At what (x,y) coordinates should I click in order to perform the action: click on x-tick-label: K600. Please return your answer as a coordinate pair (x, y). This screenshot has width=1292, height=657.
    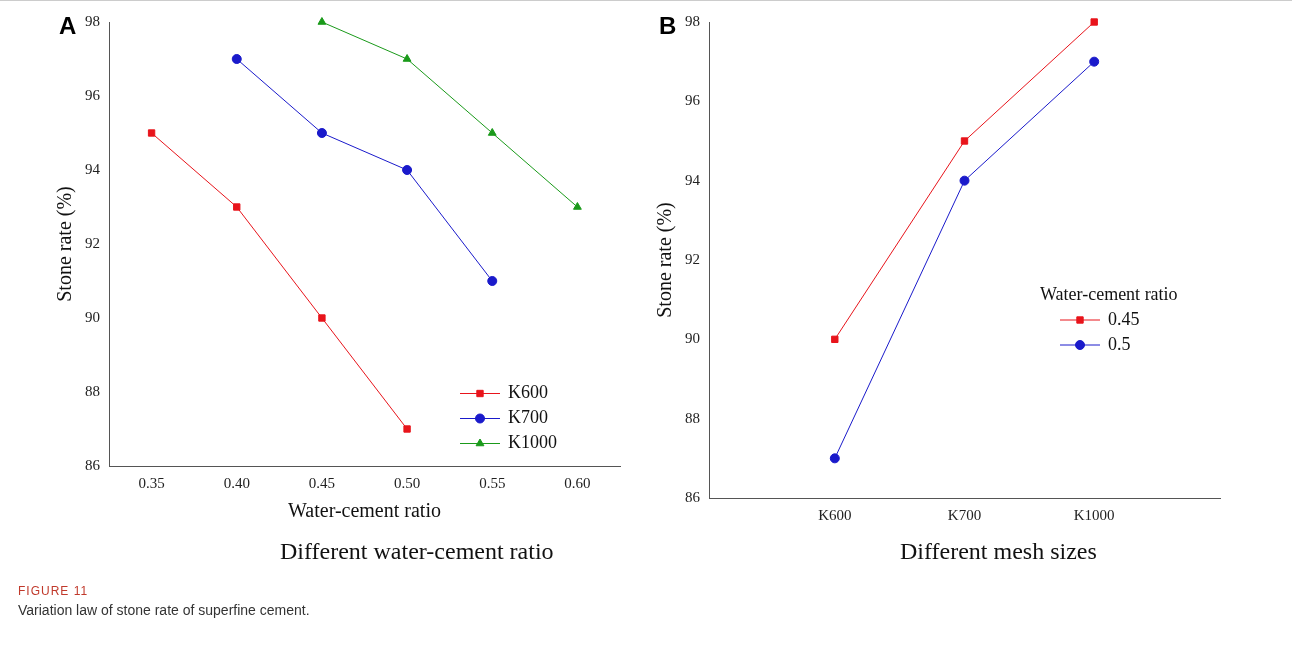
    Looking at the image, I should click on (835, 514).